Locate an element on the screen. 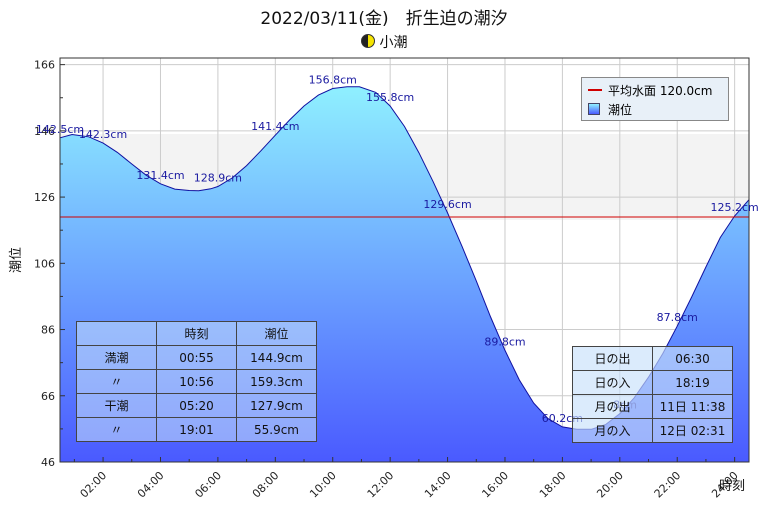 This screenshot has height=512, width=768. legend: 平均水面 120.0cm 潮位 is located at coordinates (655, 99).